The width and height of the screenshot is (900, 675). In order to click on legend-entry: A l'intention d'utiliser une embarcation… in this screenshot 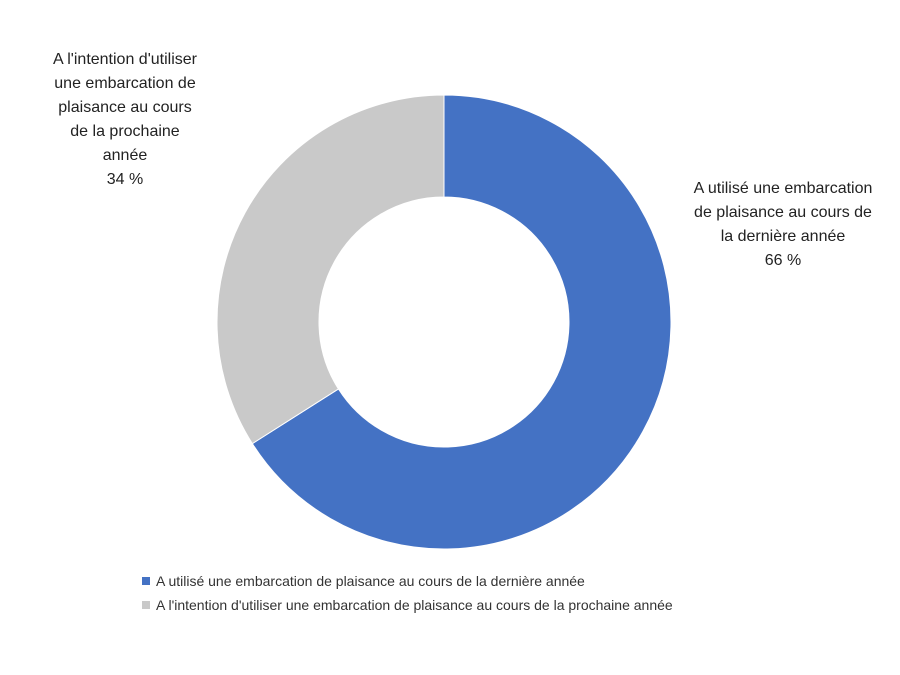, I will do `click(407, 605)`.